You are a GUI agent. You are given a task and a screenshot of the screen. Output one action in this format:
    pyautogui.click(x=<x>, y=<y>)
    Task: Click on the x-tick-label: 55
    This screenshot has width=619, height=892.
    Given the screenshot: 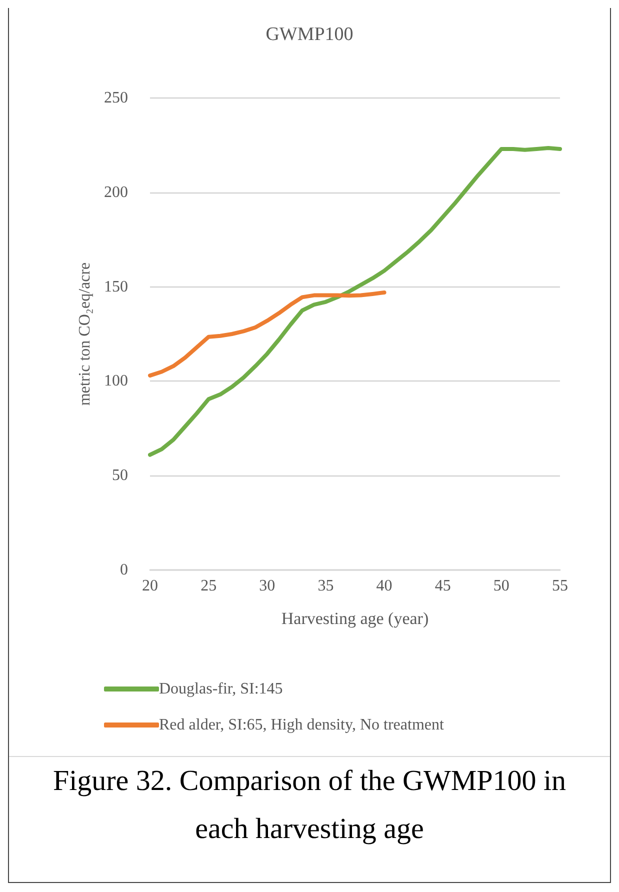 What is the action you would take?
    pyautogui.click(x=560, y=586)
    